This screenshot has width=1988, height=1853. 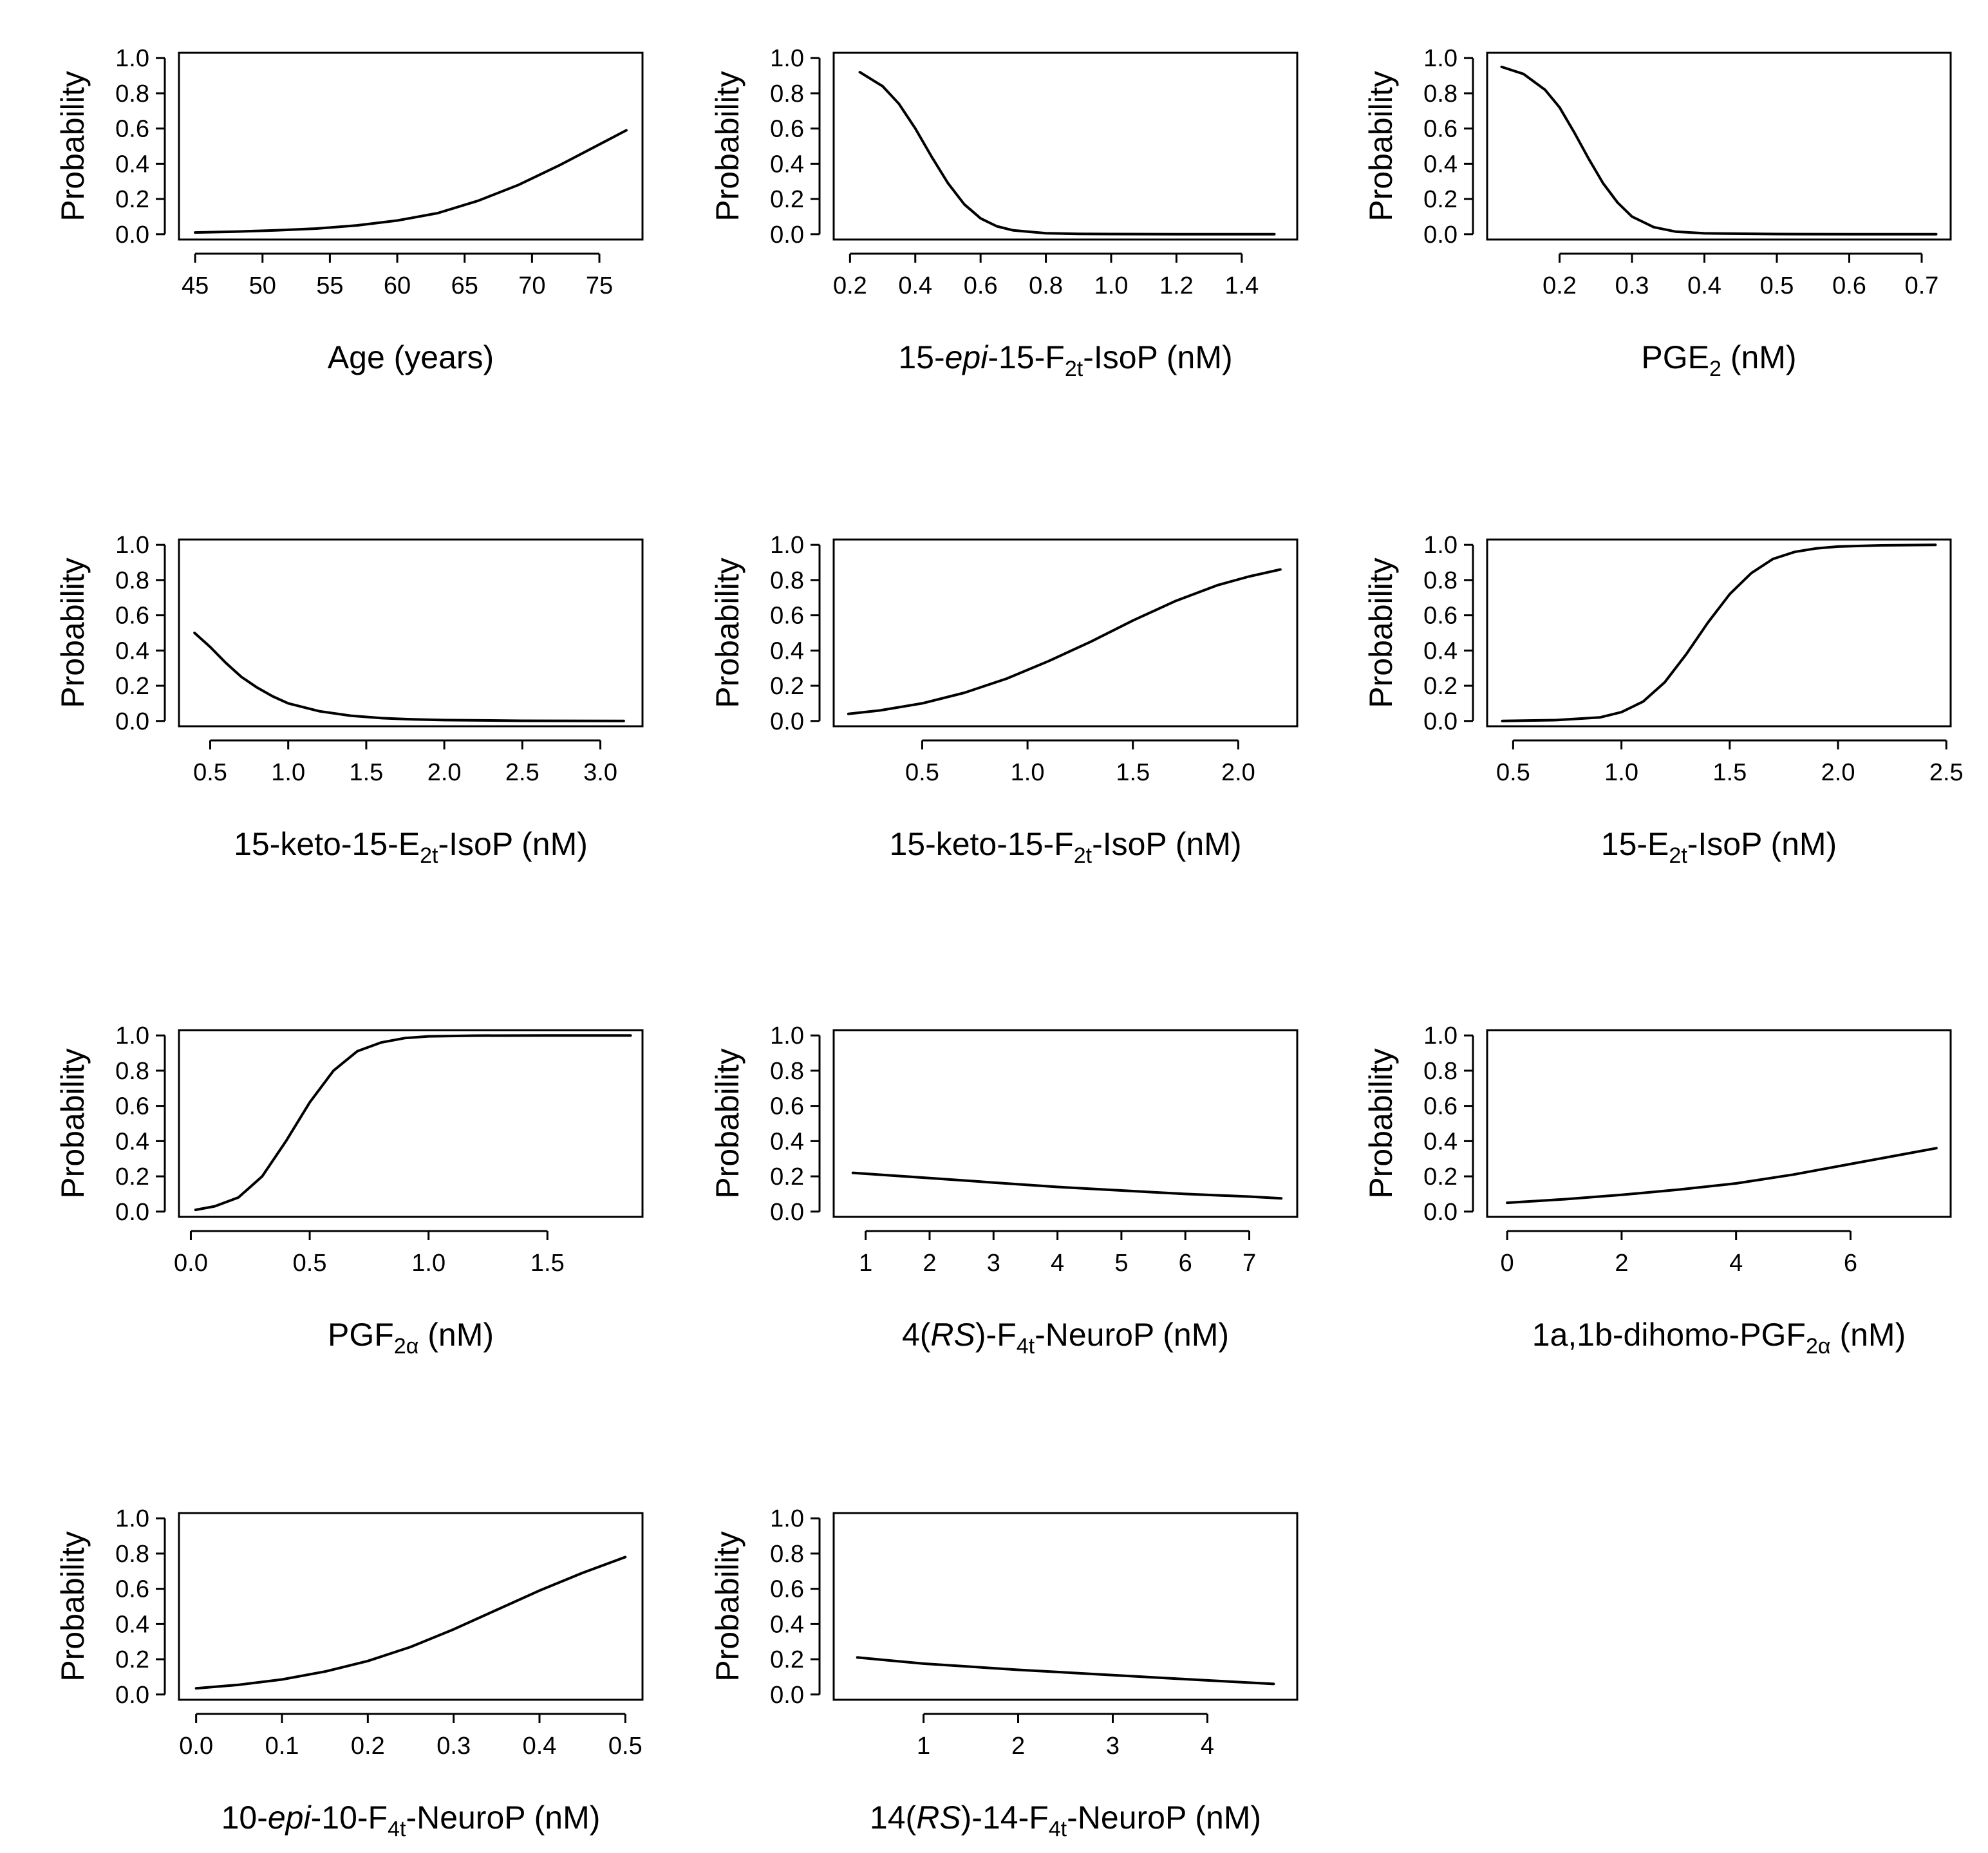 What do you see at coordinates (1065, 360) in the screenshot?
I see `x-axis-label: 15-epi-15-F2t-IsoP (nM)` at bounding box center [1065, 360].